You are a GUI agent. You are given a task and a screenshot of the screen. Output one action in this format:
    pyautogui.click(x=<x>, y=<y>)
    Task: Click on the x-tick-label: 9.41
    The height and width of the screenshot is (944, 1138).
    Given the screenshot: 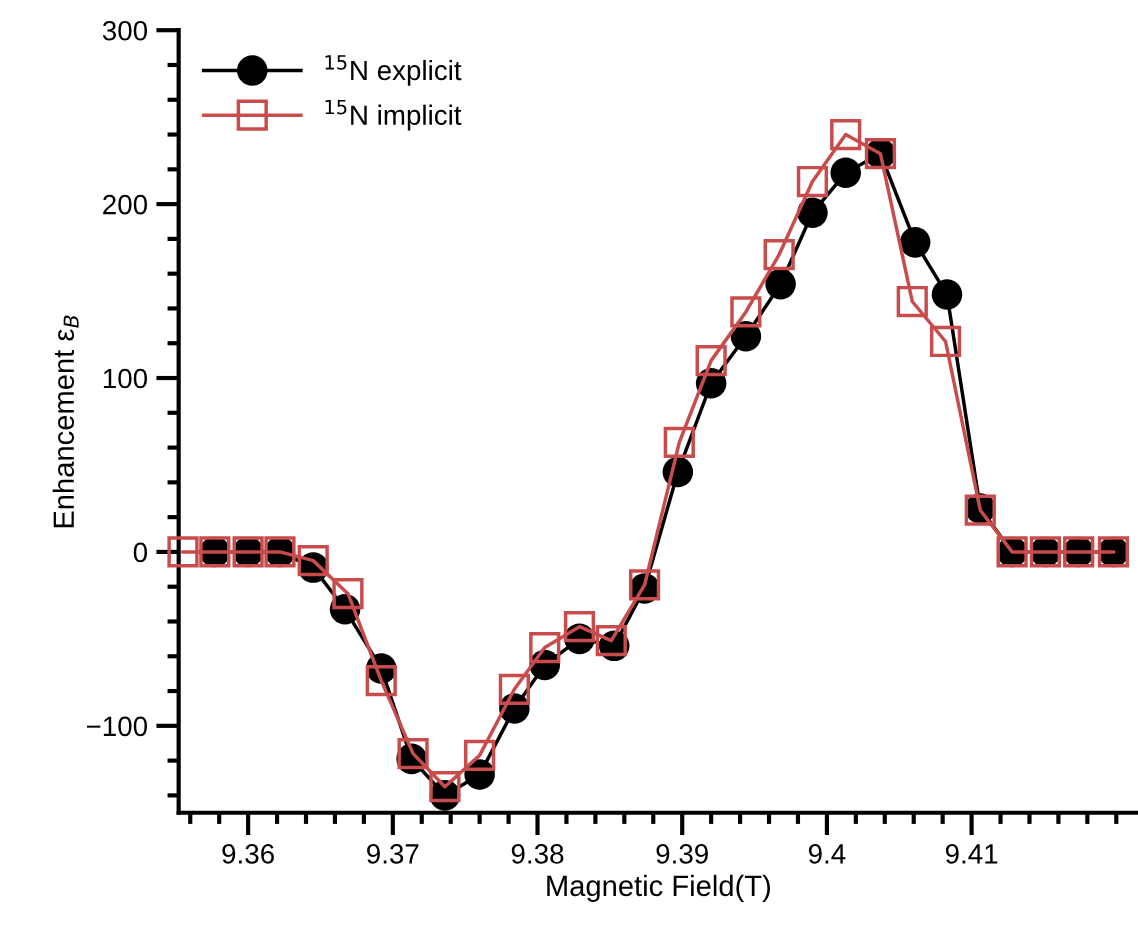 What is the action you would take?
    pyautogui.click(x=971, y=854)
    